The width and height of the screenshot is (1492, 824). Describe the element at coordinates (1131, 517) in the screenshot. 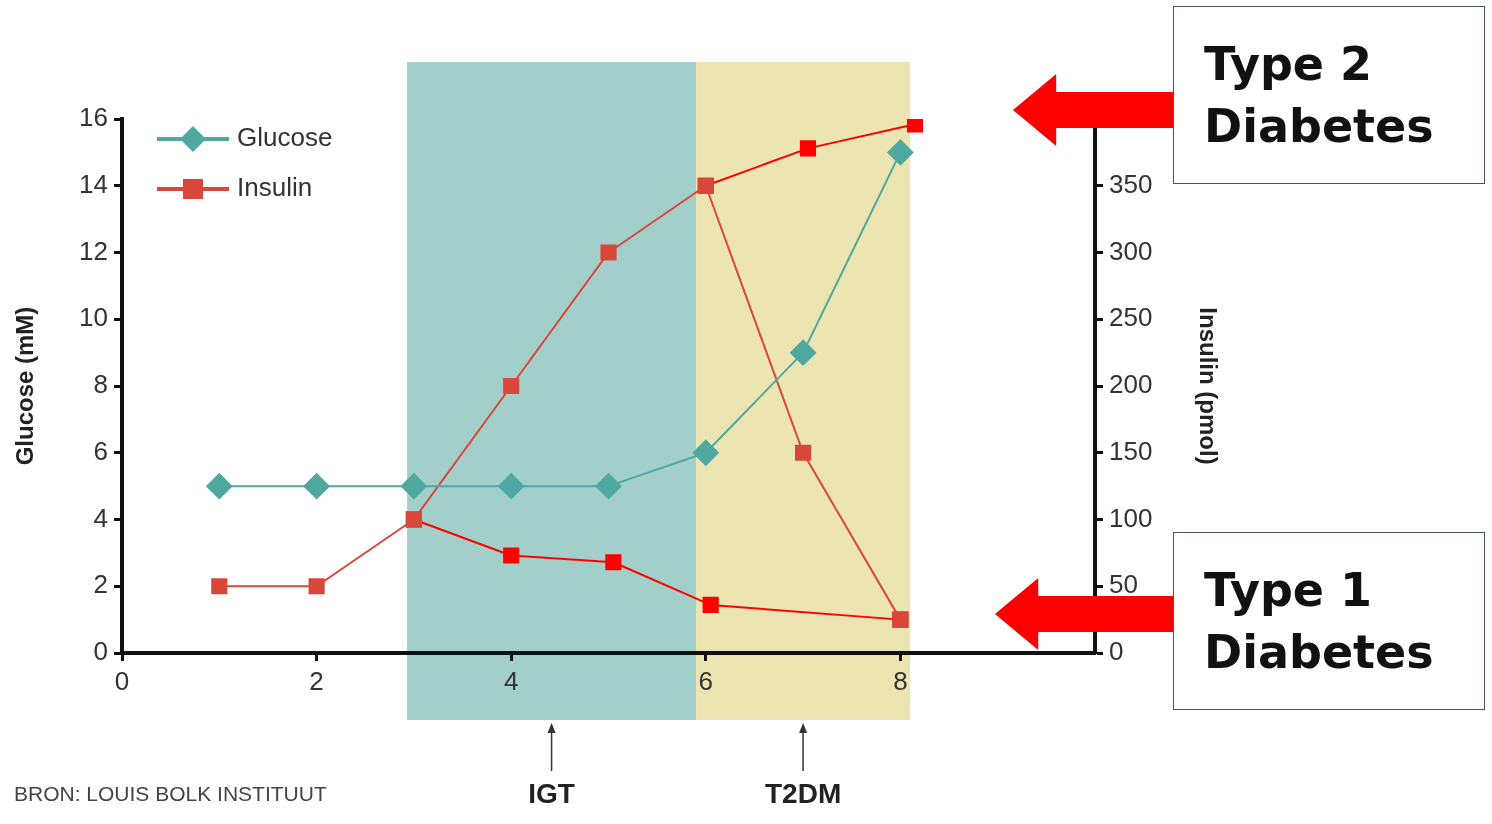

I see `y2-tick-label: 100` at that location.